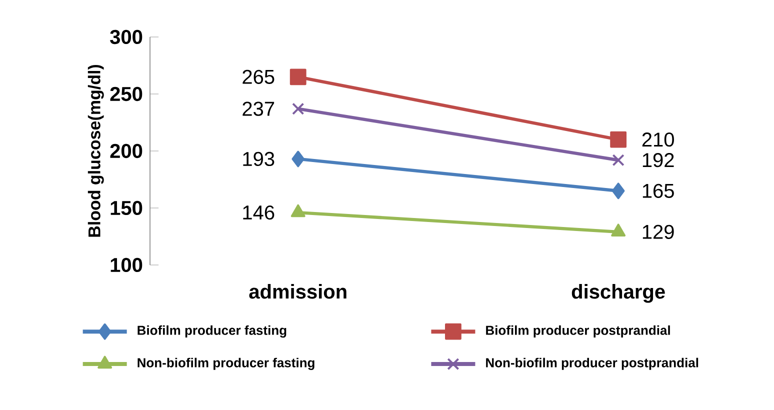  I want to click on data-label: 210, so click(658, 139).